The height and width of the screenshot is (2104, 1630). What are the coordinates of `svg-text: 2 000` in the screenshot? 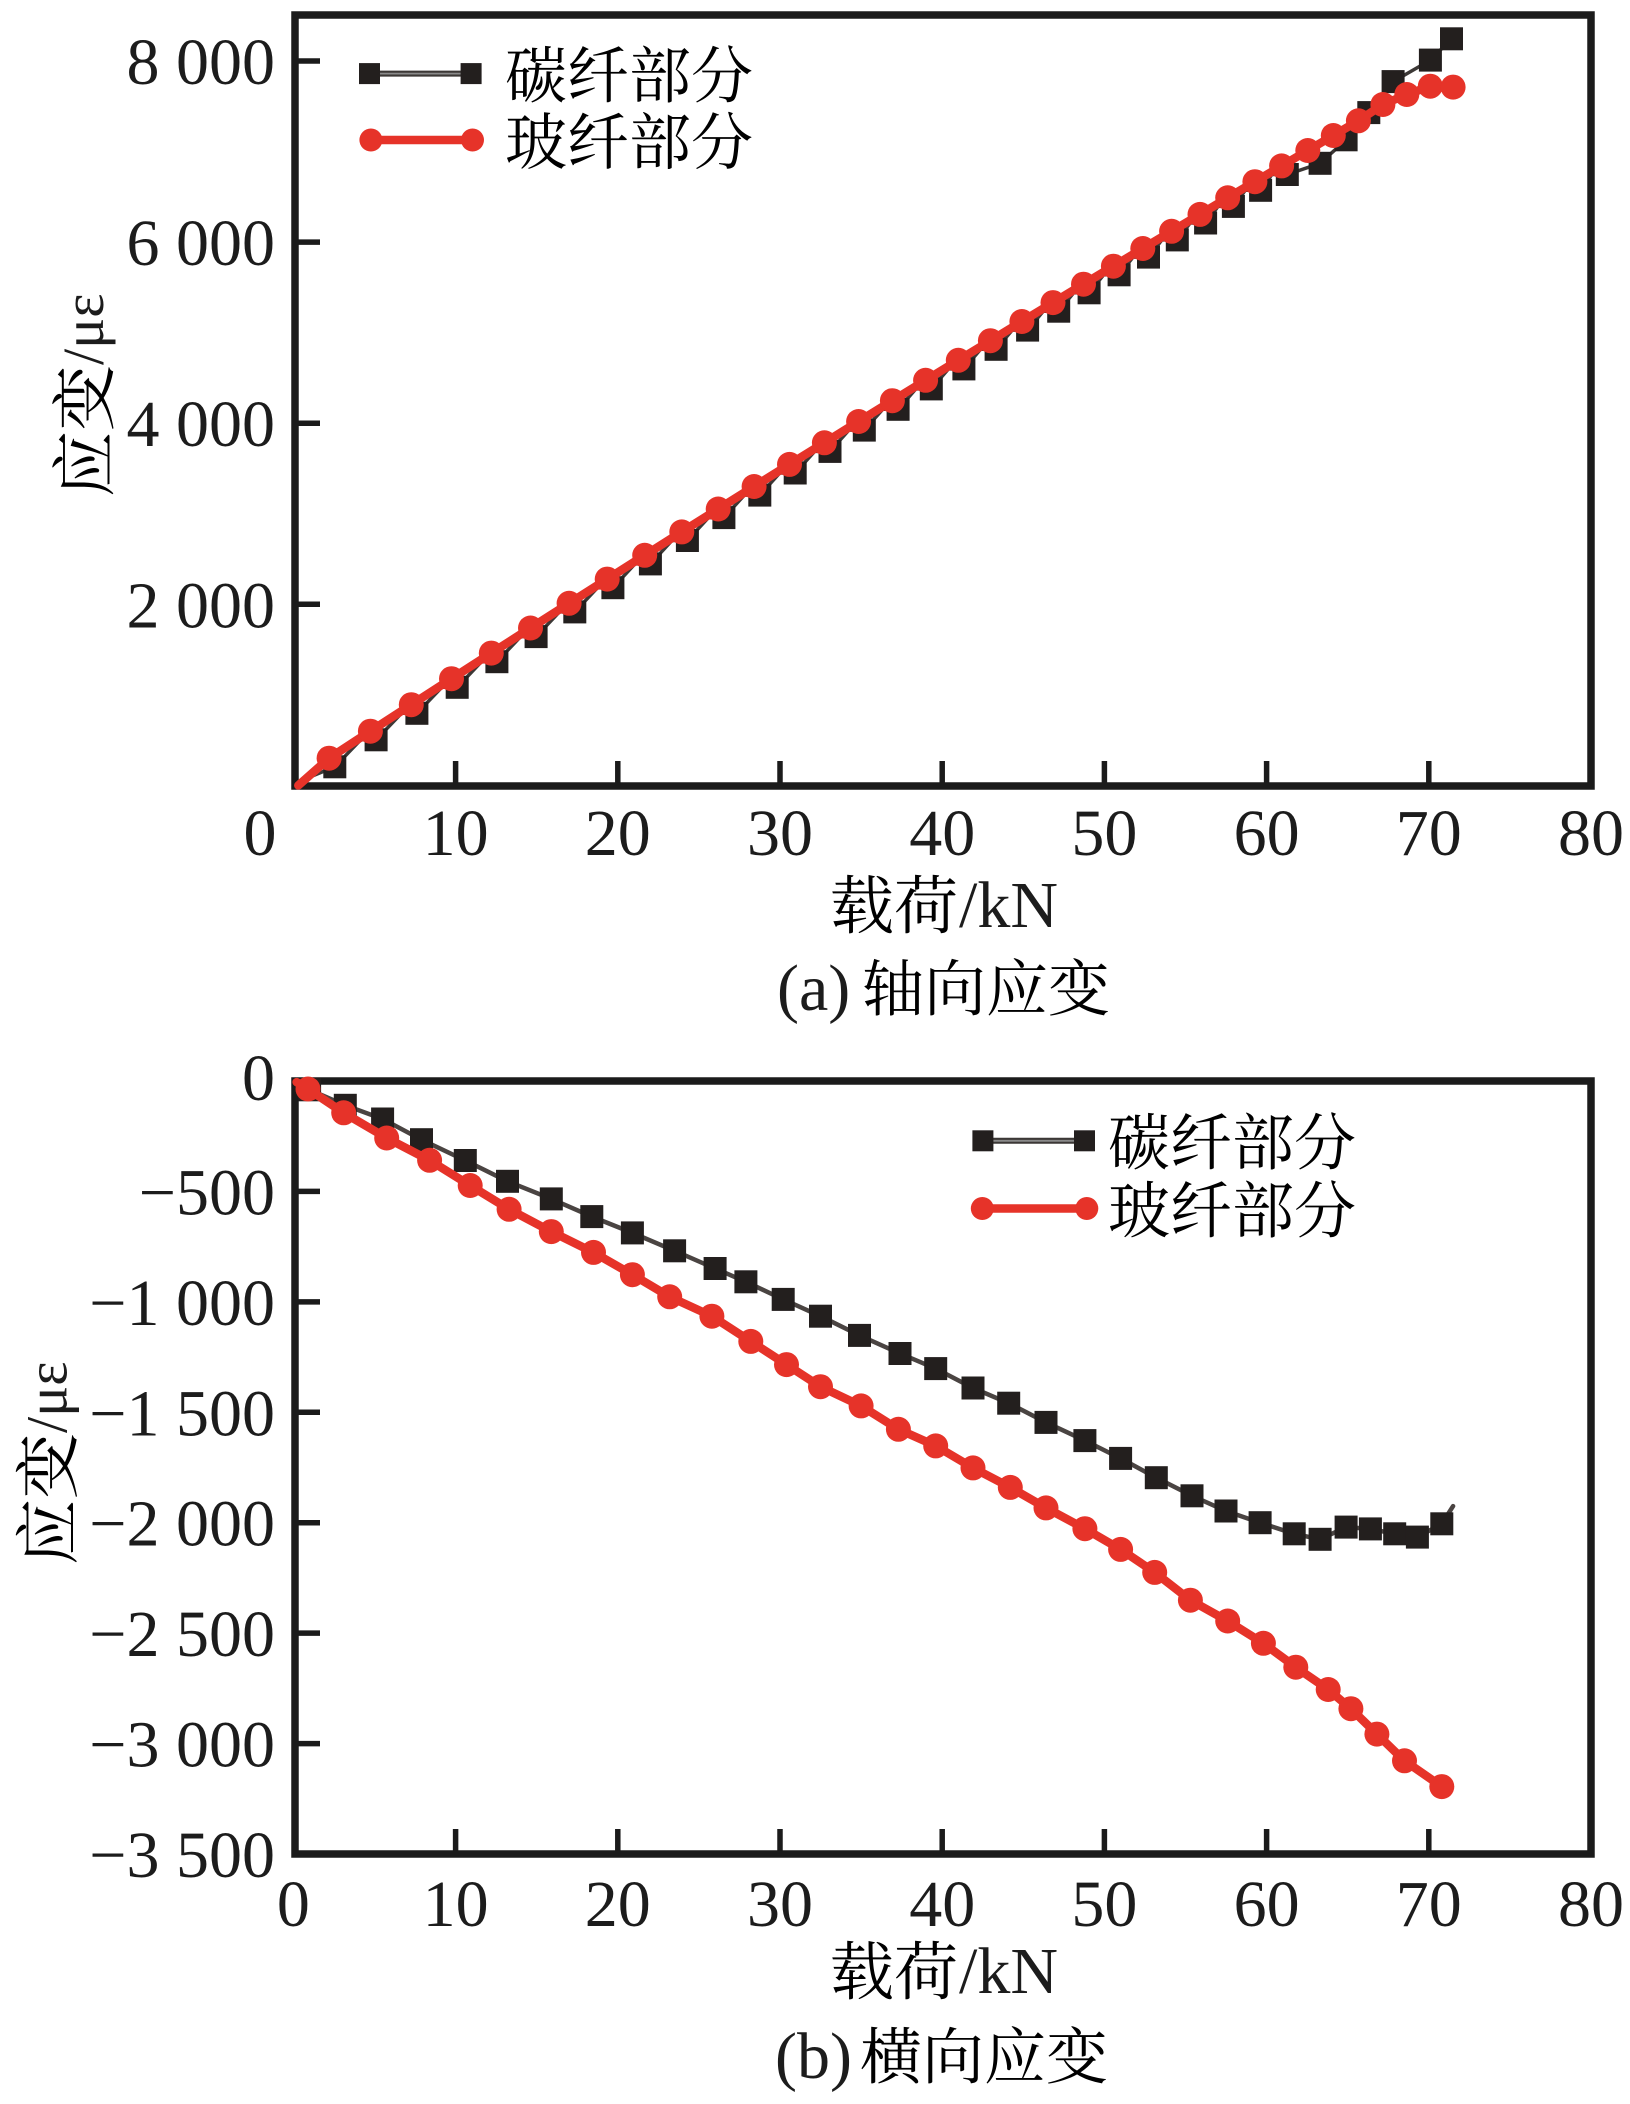 It's located at (201, 605).